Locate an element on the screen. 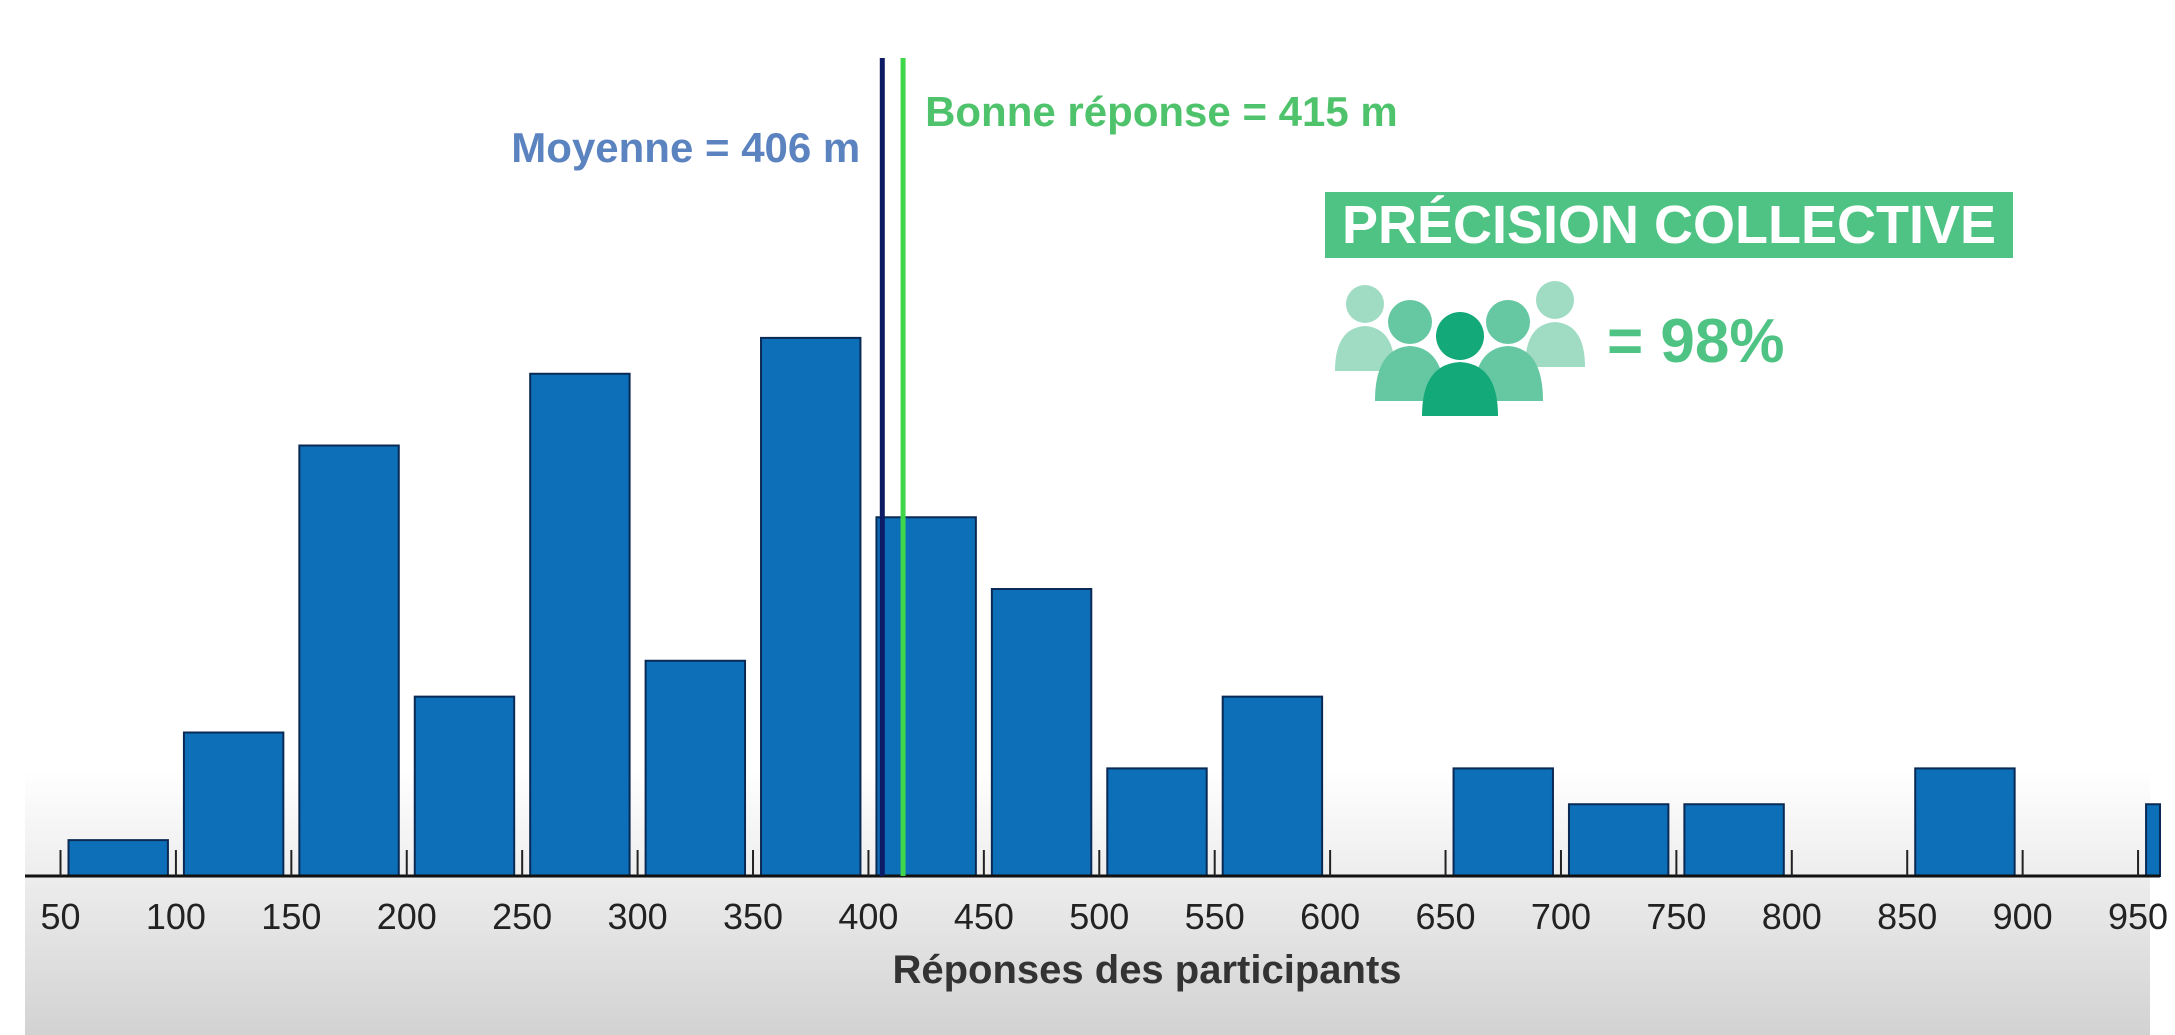  tick-label-600: 600 is located at coordinates (1330, 916).